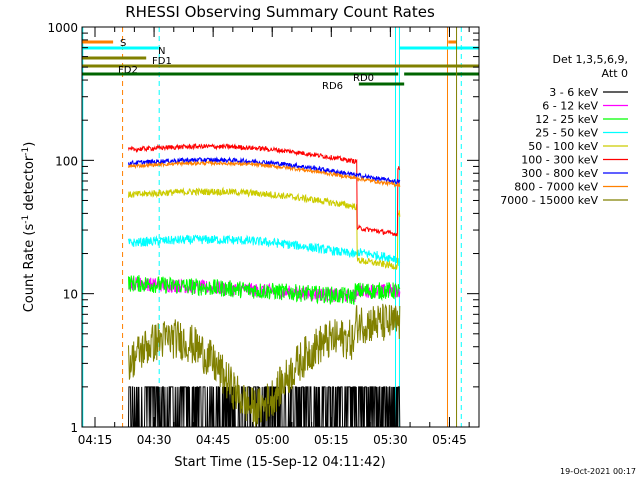 The height and width of the screenshot is (480, 640). I want to click on y-tick-label: 1, so click(74, 428).